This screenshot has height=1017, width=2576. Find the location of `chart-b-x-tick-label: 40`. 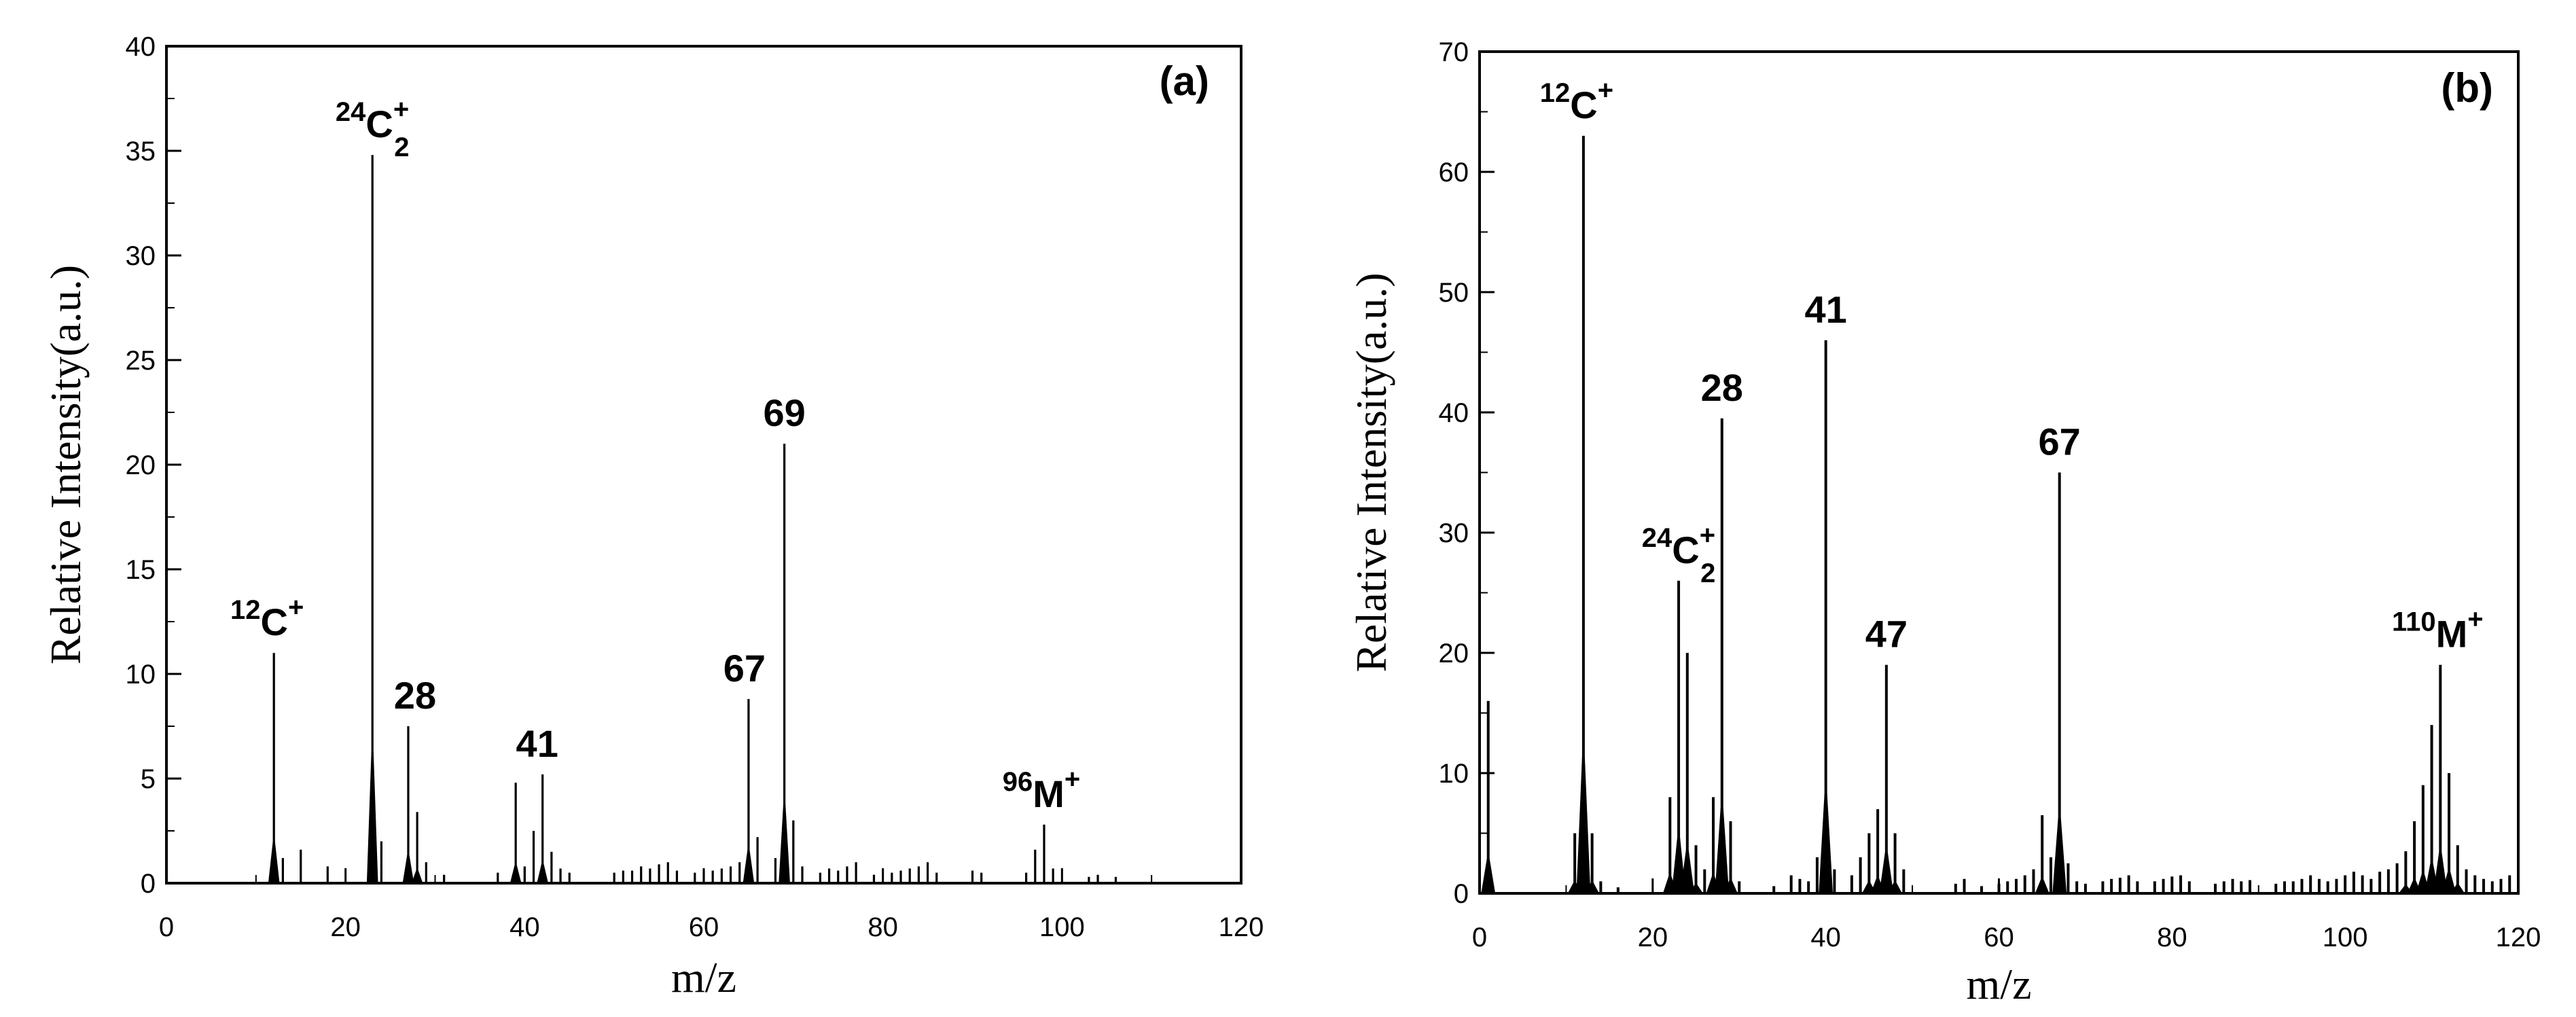

chart-b-x-tick-label: 40 is located at coordinates (1825, 937).